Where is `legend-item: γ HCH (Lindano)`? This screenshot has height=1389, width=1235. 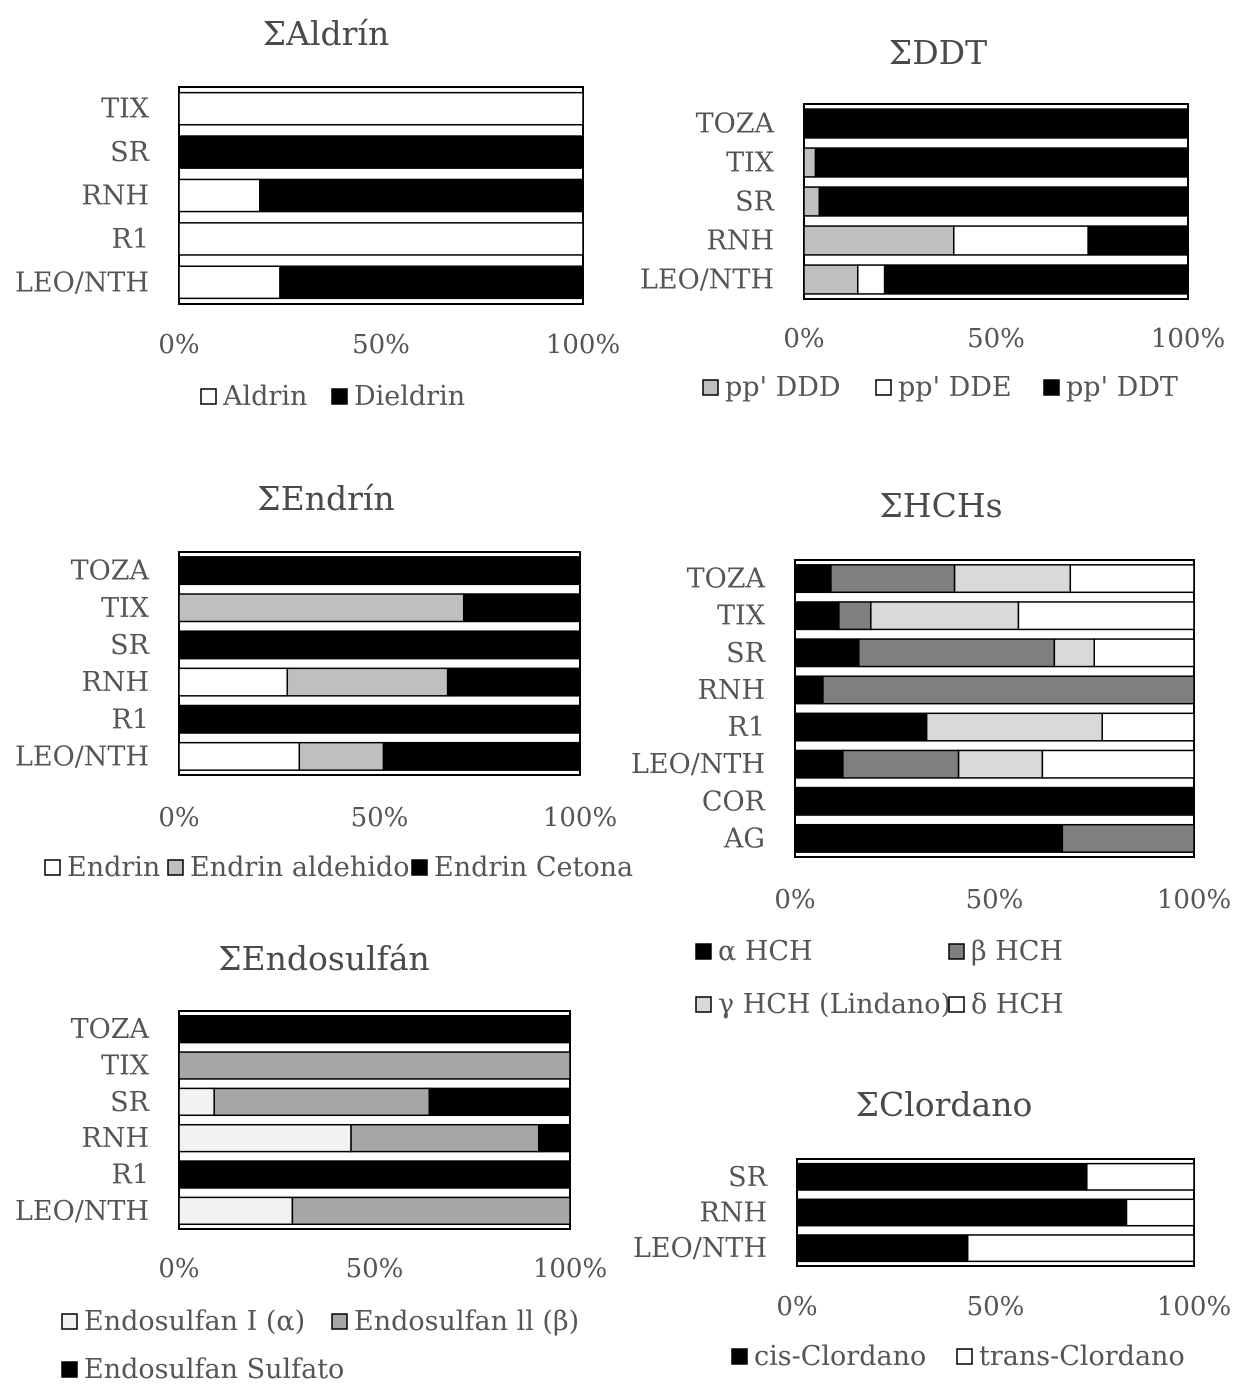 legend-item: γ HCH (Lindano) is located at coordinates (823, 1004).